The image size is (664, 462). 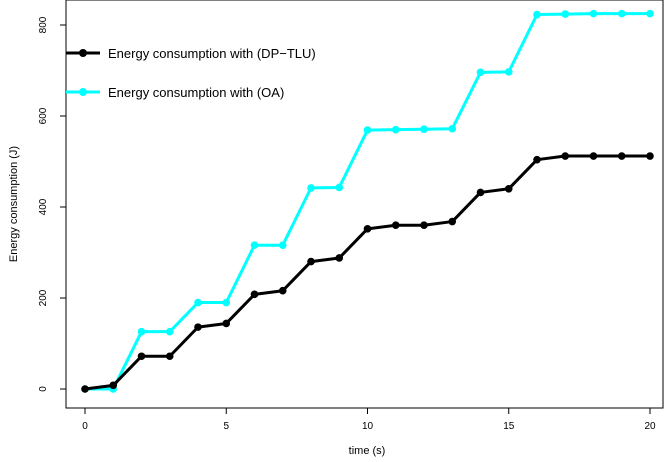 I want to click on y-axis-title: Energy consumption (J), so click(x=14, y=204).